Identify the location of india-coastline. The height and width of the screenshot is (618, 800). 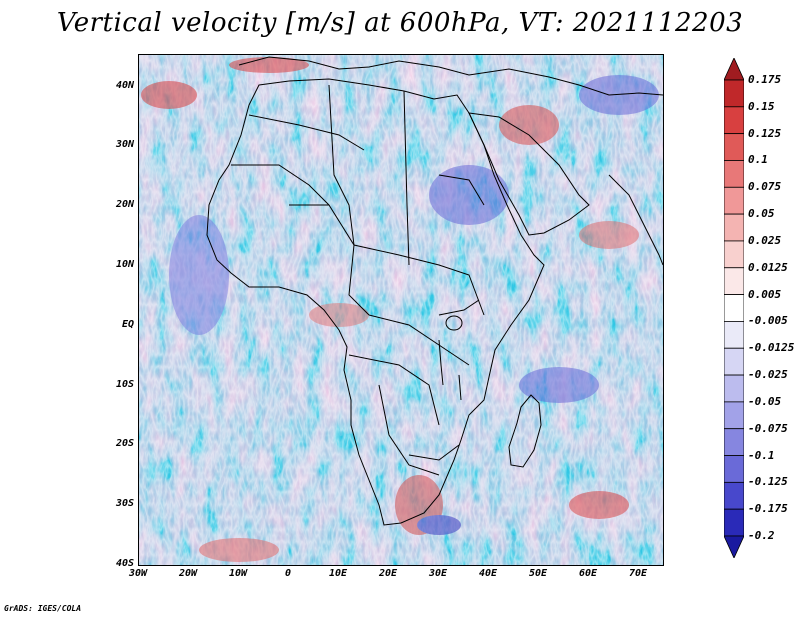
(635, 220).